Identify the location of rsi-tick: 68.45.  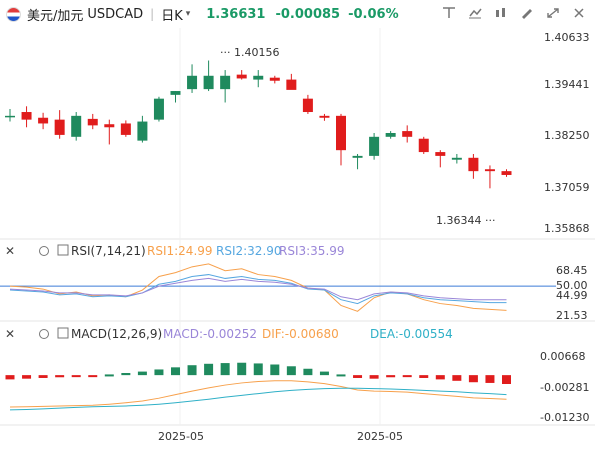
(572, 270).